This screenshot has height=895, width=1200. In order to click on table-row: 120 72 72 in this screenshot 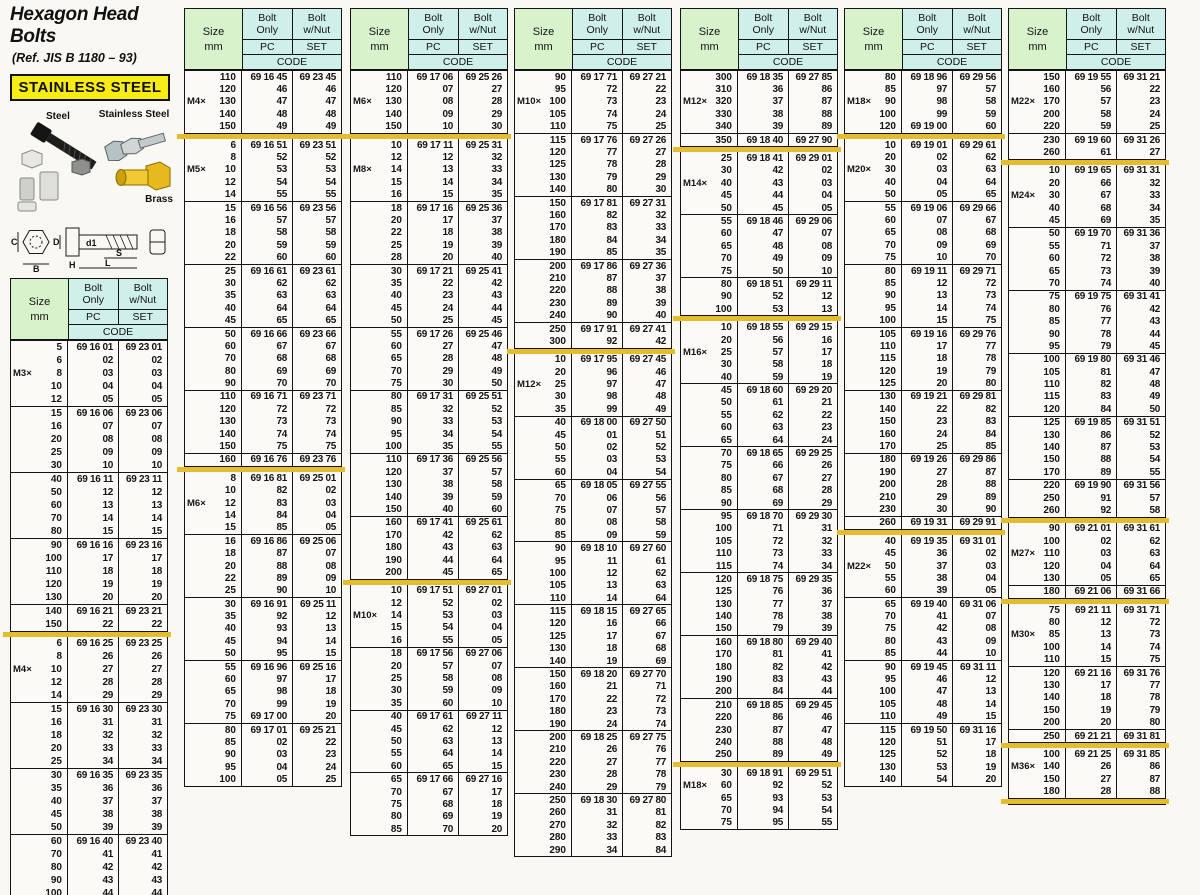, I will do `click(263, 409)`.